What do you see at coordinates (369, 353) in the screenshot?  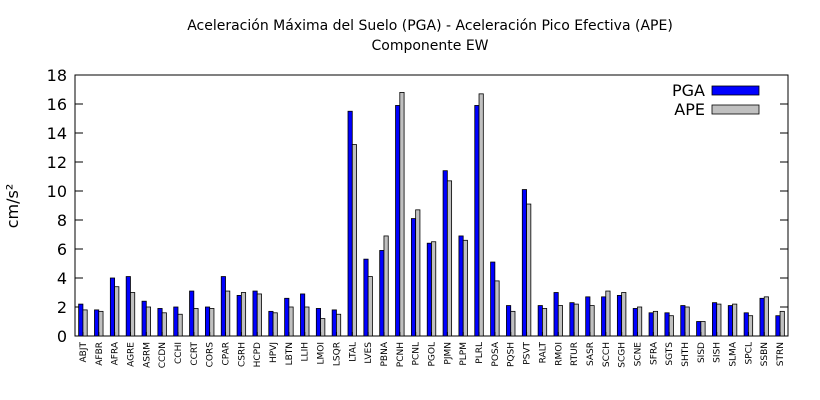 I see `x-tick-label-lves: LVES` at bounding box center [369, 353].